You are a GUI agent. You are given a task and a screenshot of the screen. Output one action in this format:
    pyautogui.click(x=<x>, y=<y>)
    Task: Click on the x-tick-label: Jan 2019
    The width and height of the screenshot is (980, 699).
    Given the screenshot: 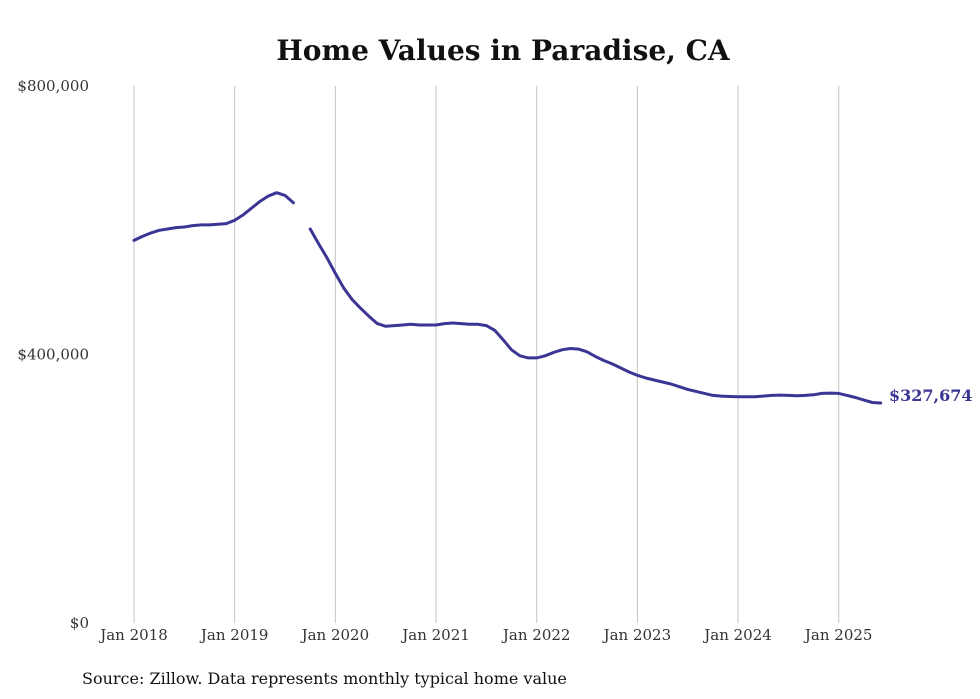 What is the action you would take?
    pyautogui.click(x=234, y=635)
    